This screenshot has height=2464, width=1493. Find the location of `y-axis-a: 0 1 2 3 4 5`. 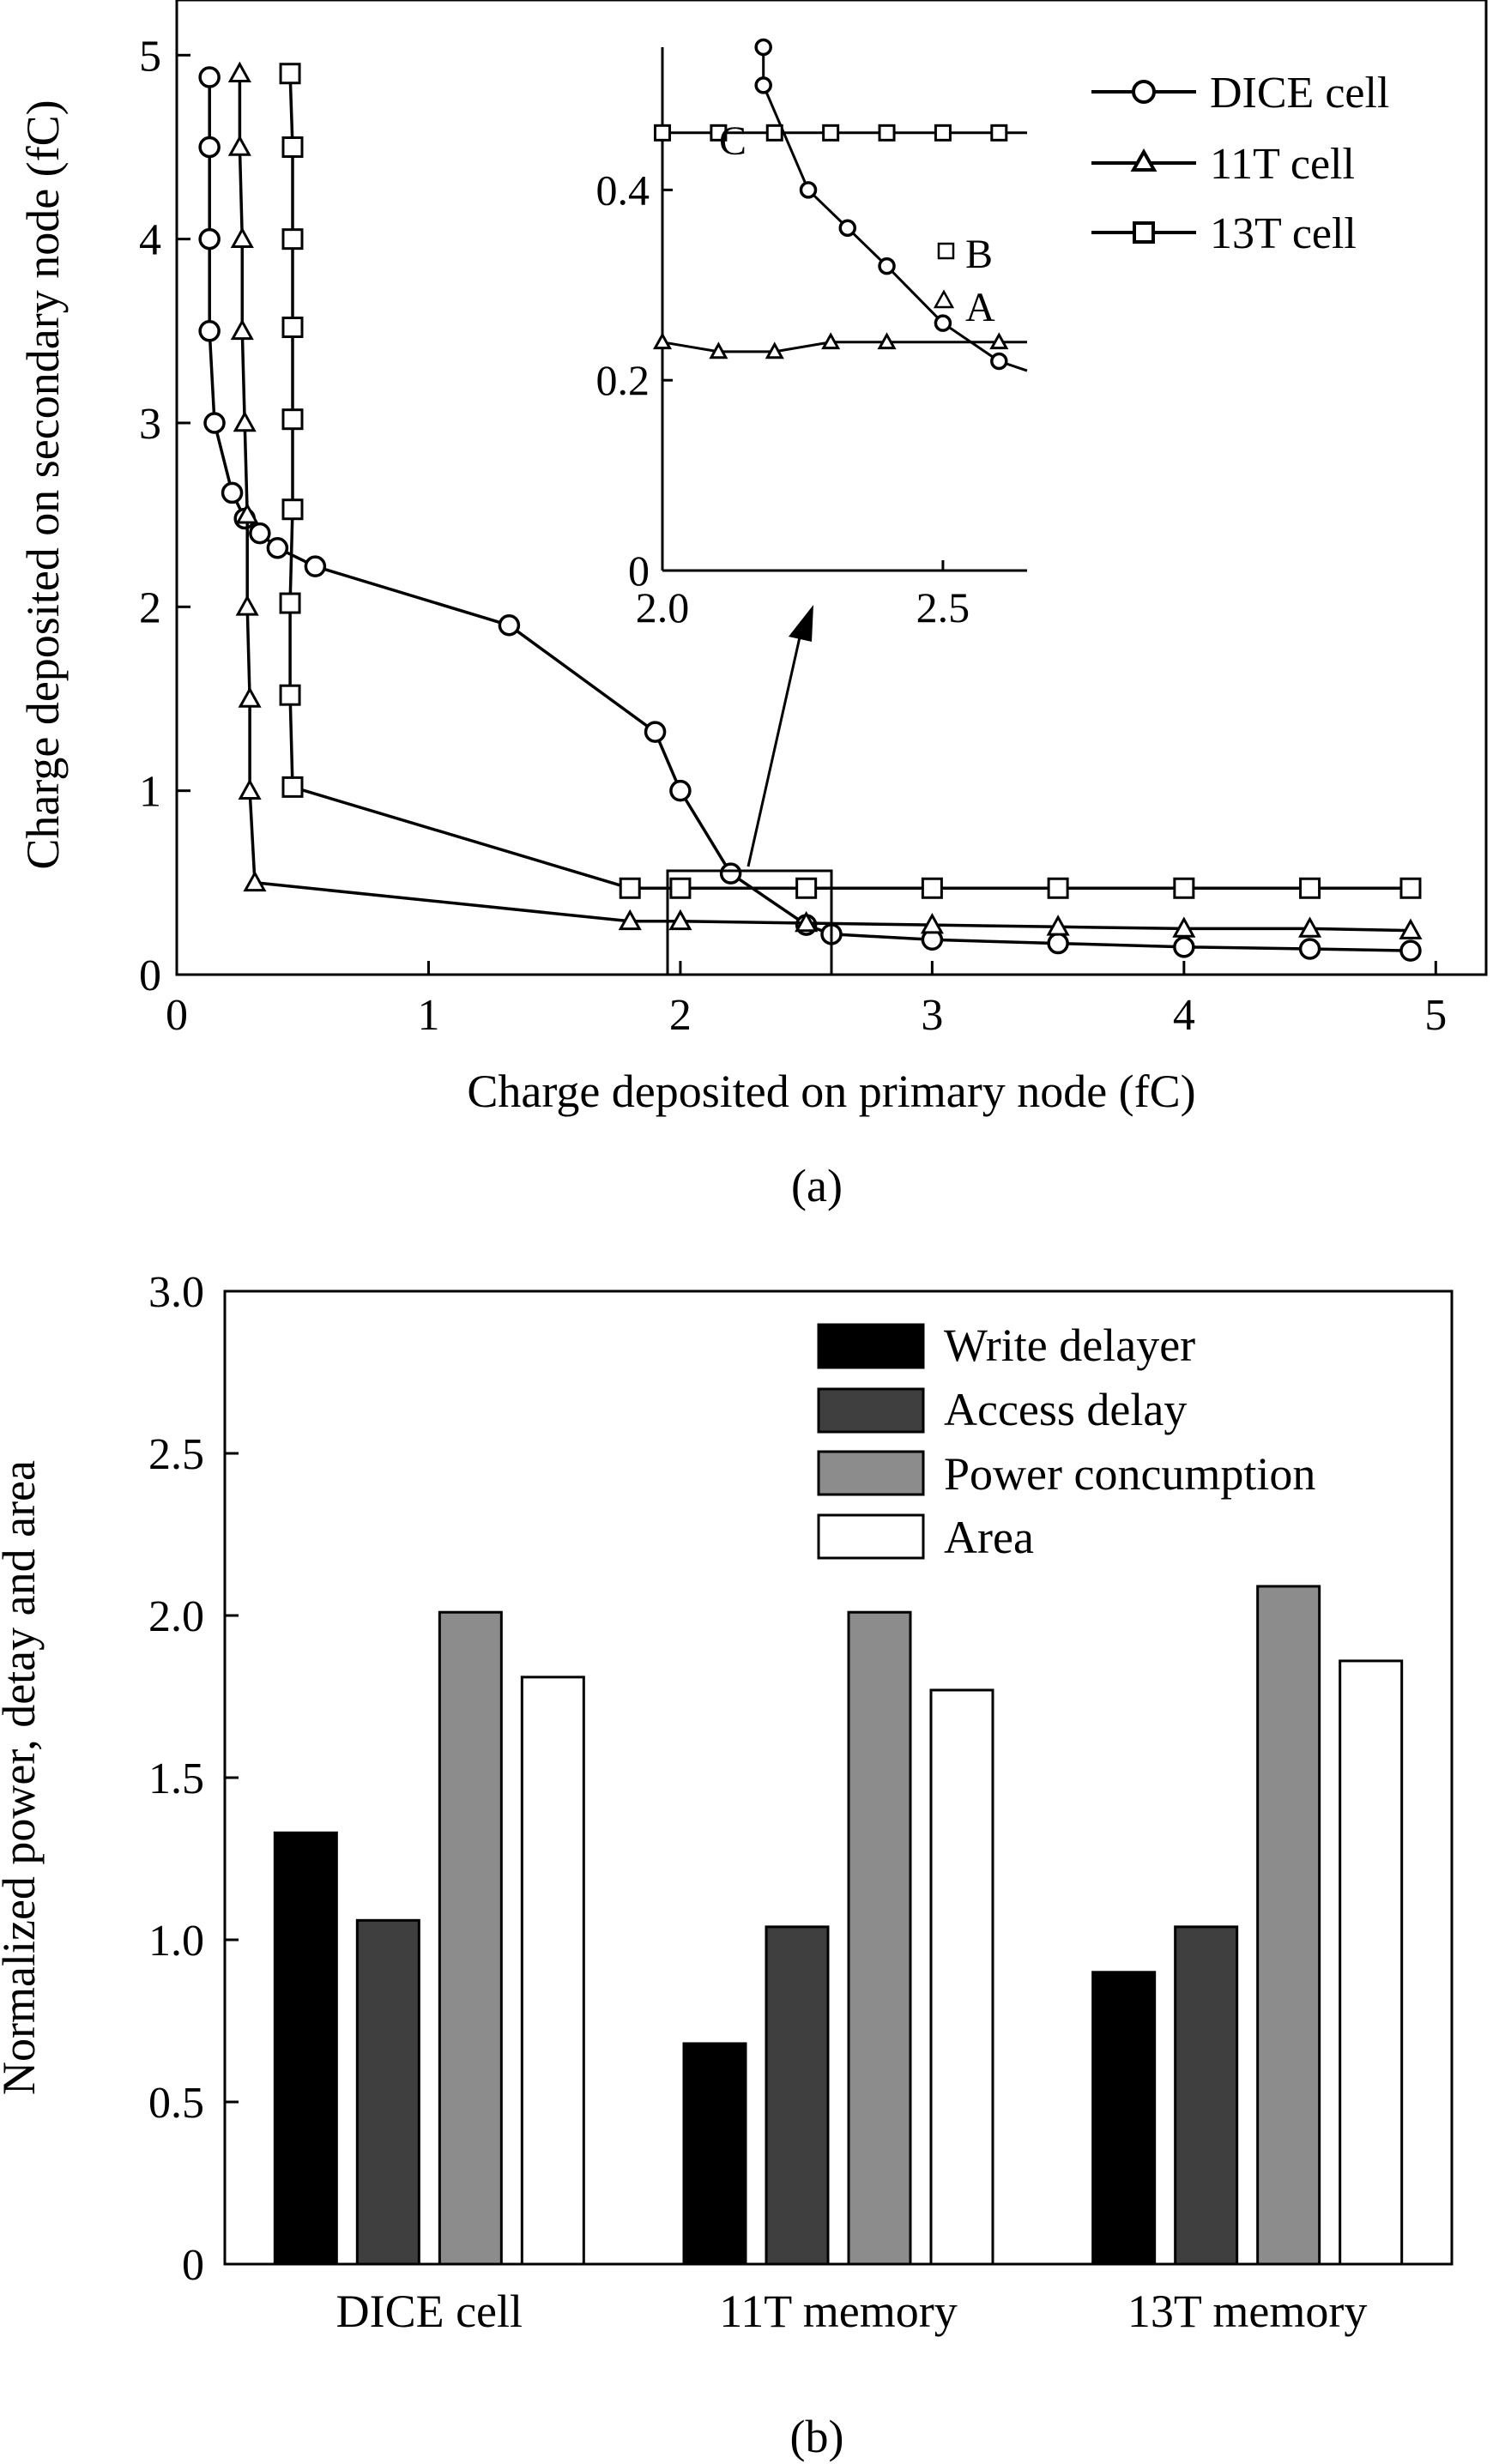

y-axis-a: 0 1 2 3 4 5 is located at coordinates (164, 516).